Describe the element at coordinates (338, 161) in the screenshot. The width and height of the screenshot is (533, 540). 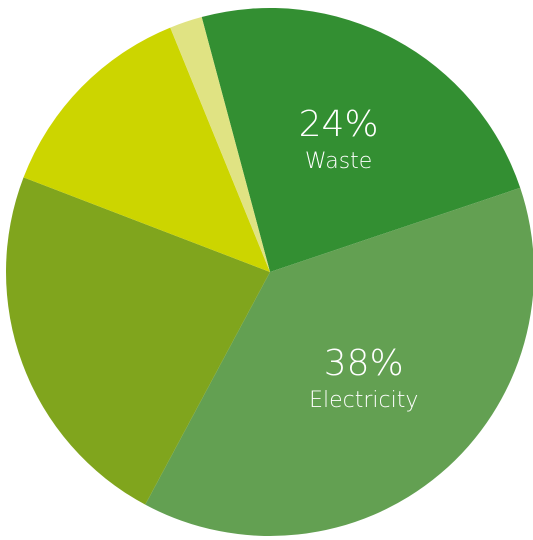
I see `slice-label-waste: Waste` at that location.